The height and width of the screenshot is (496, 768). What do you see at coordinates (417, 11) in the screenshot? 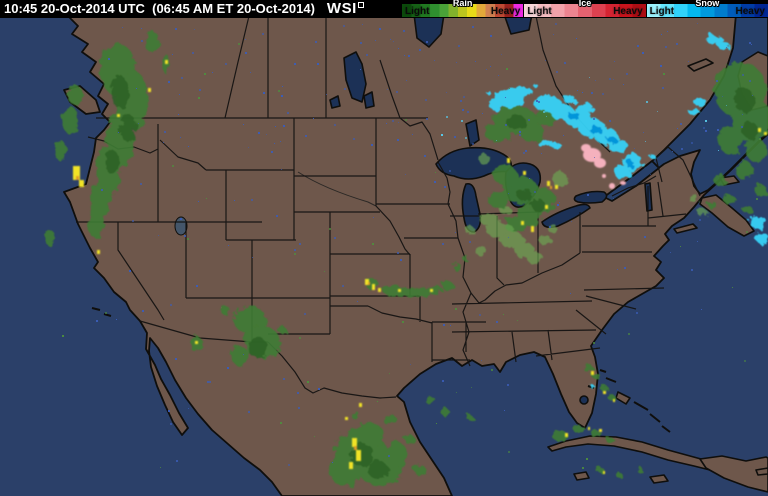
I see `legend-rain-light-label: Light` at bounding box center [417, 11].